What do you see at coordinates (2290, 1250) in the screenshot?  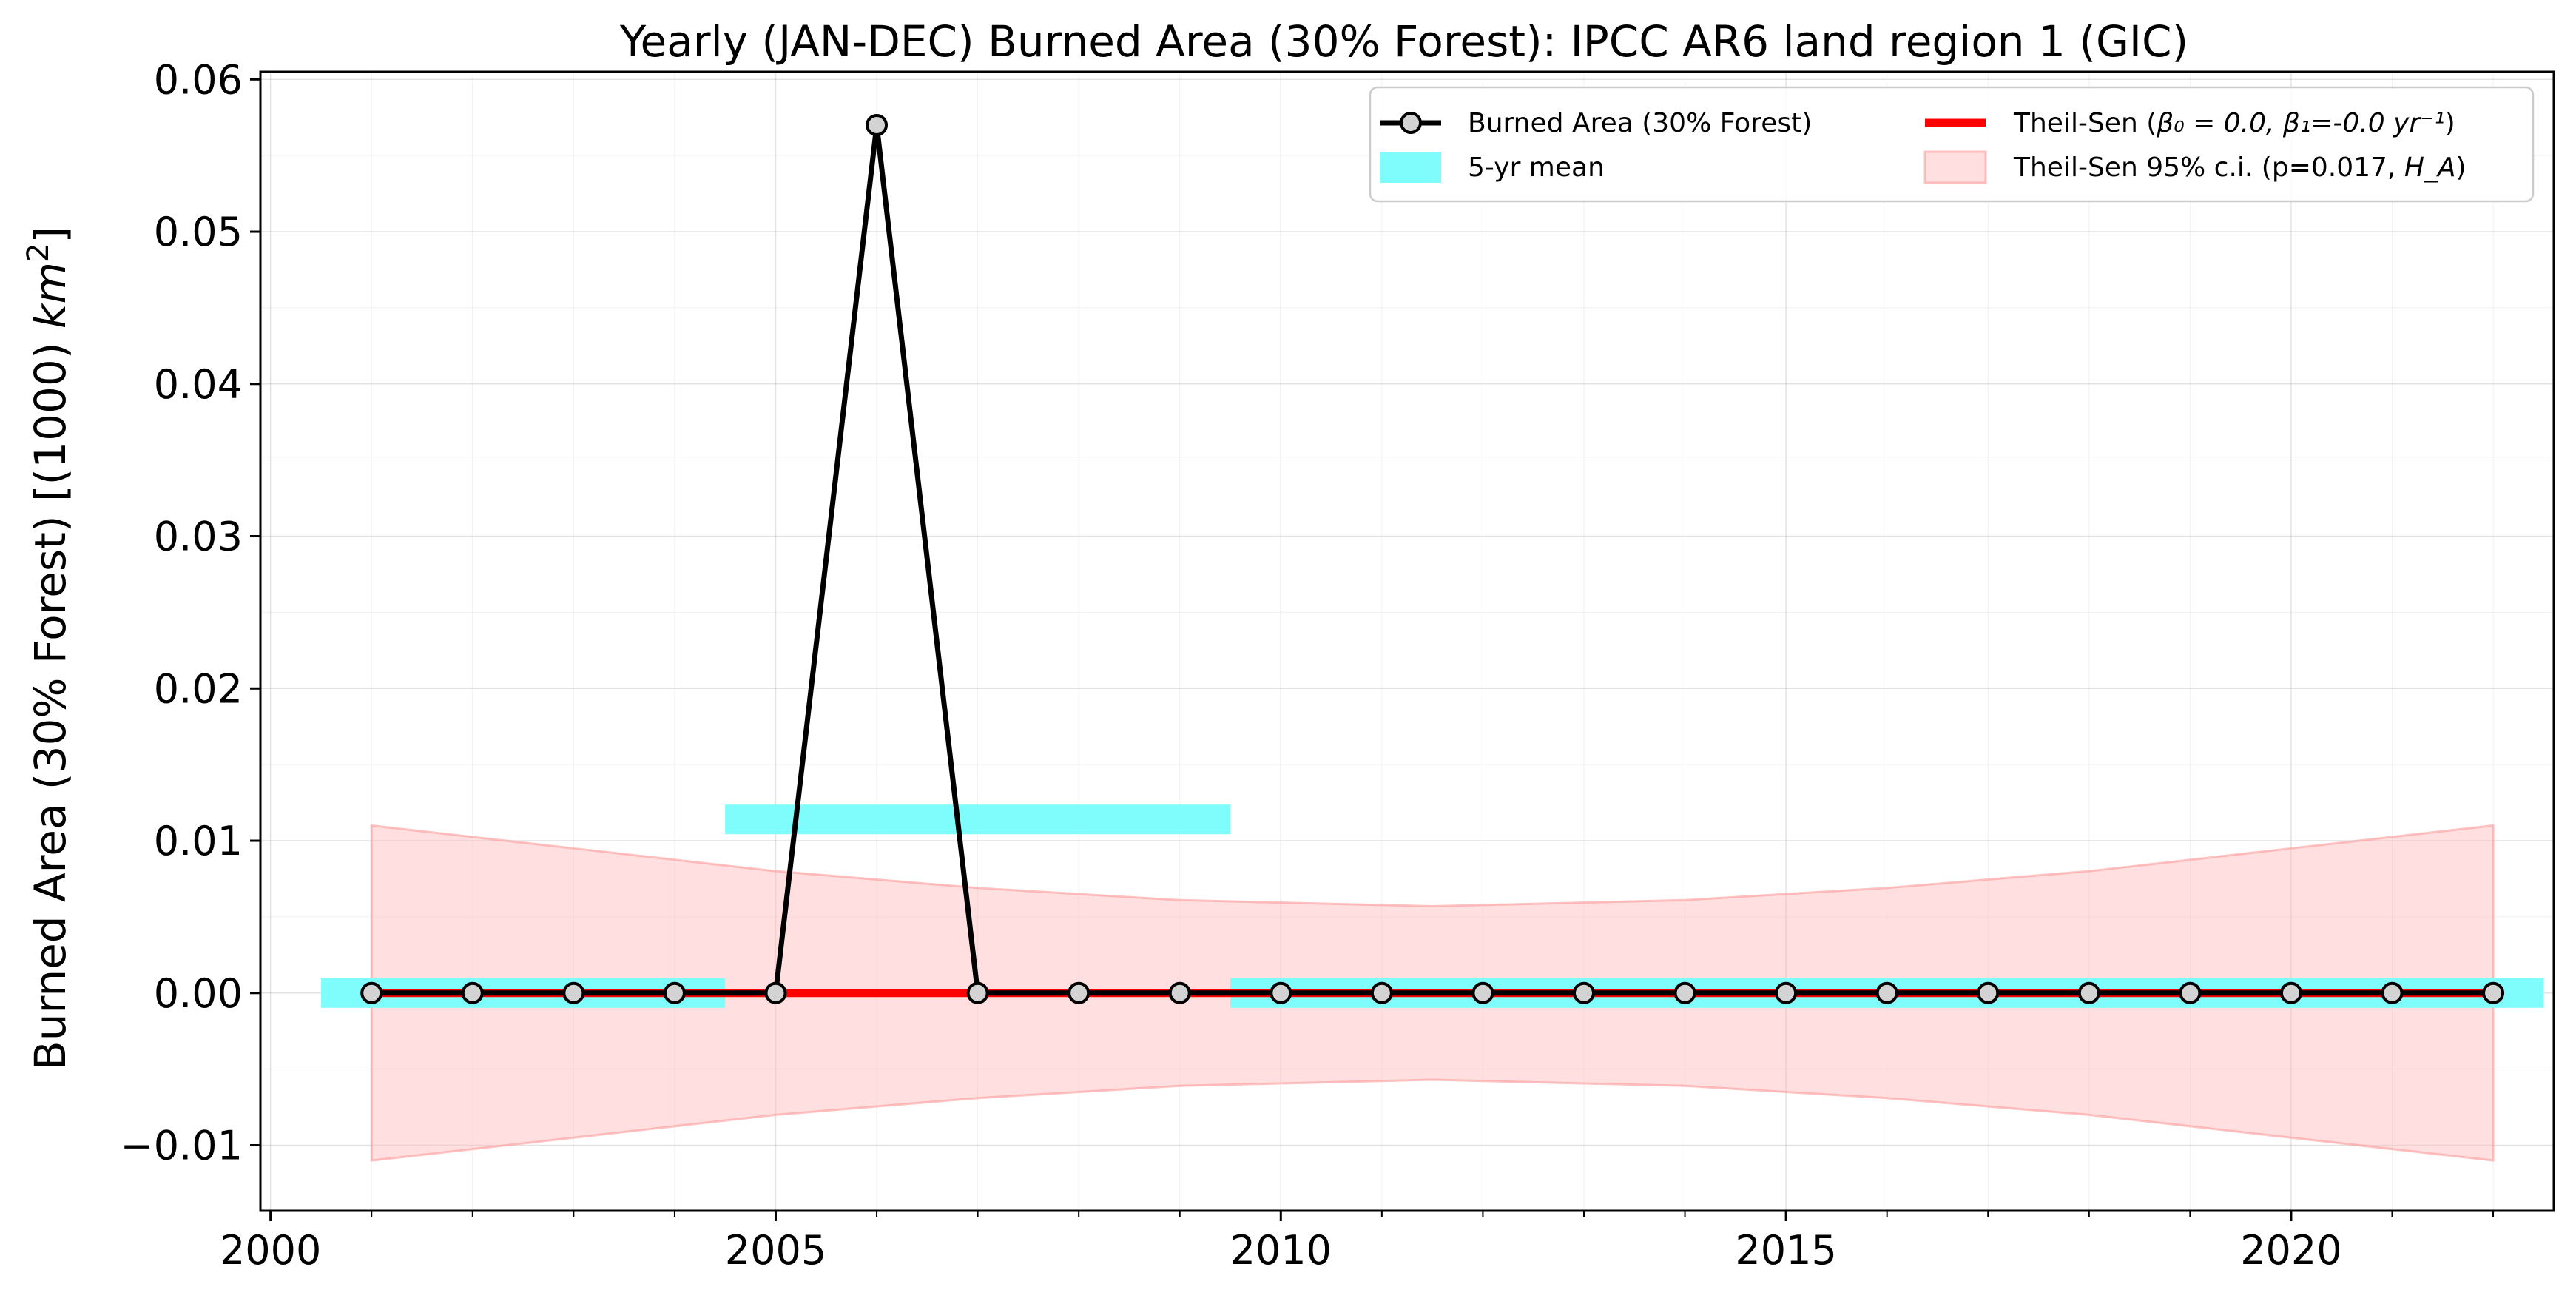 I see `x-tick-label: 2020` at bounding box center [2290, 1250].